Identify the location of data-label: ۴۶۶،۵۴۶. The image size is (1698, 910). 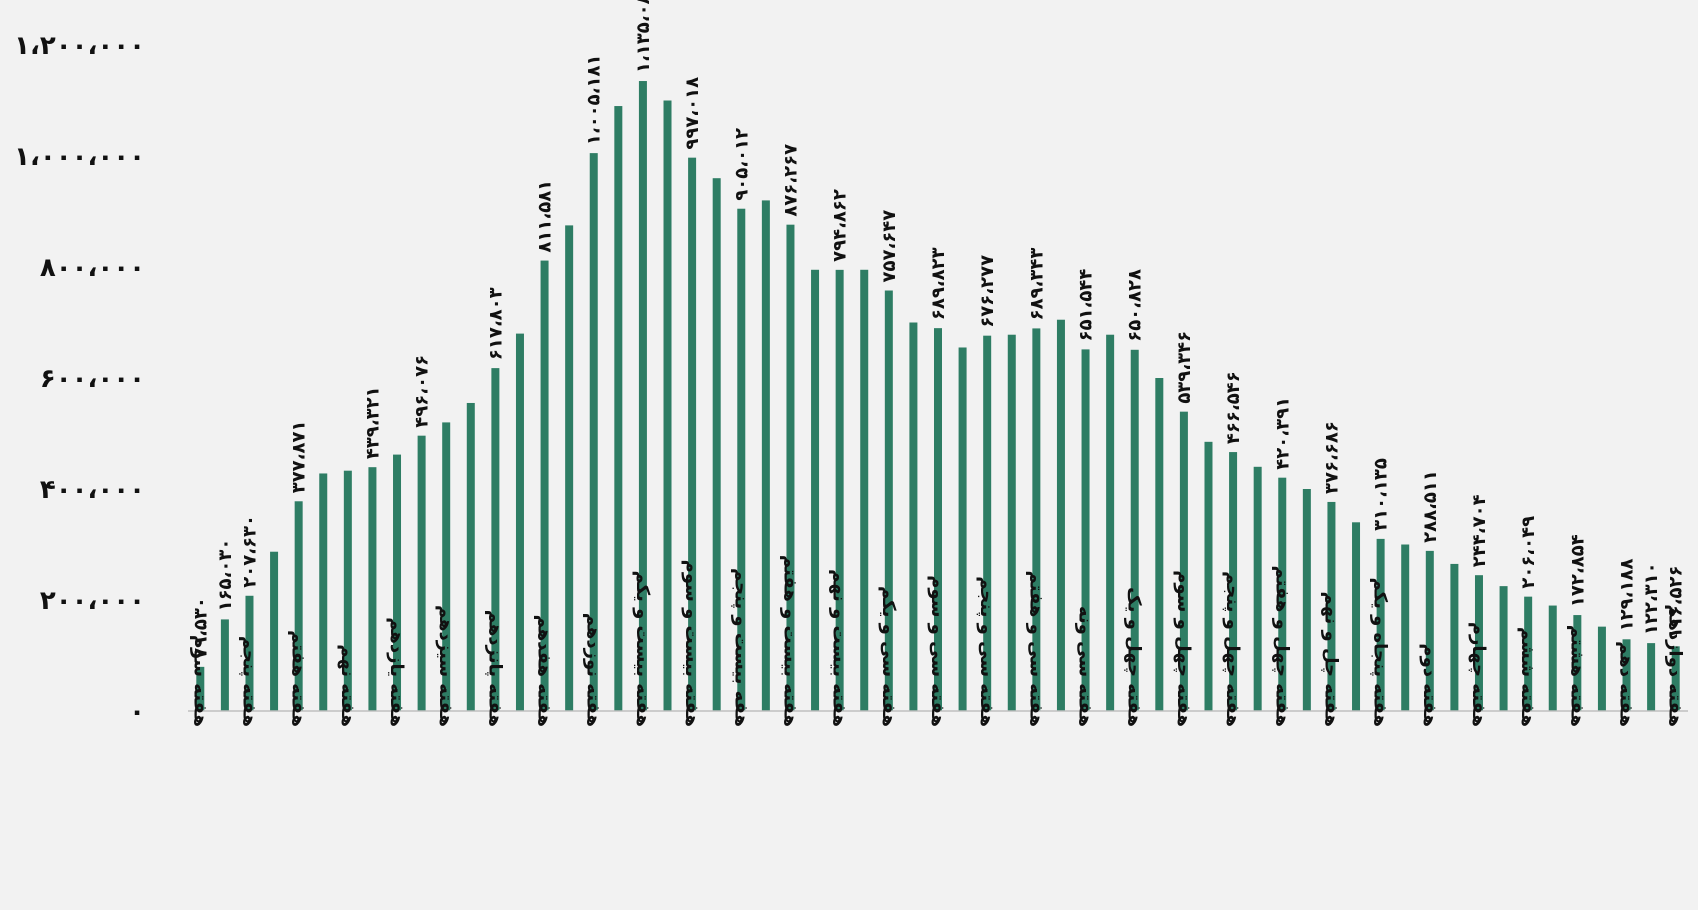
(1233, 407).